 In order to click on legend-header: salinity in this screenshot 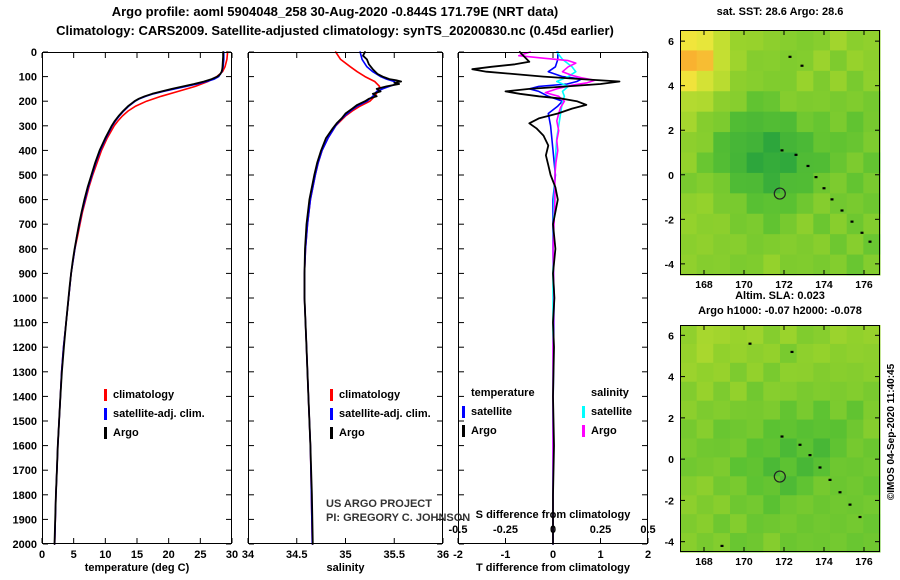, I will do `click(610, 393)`.